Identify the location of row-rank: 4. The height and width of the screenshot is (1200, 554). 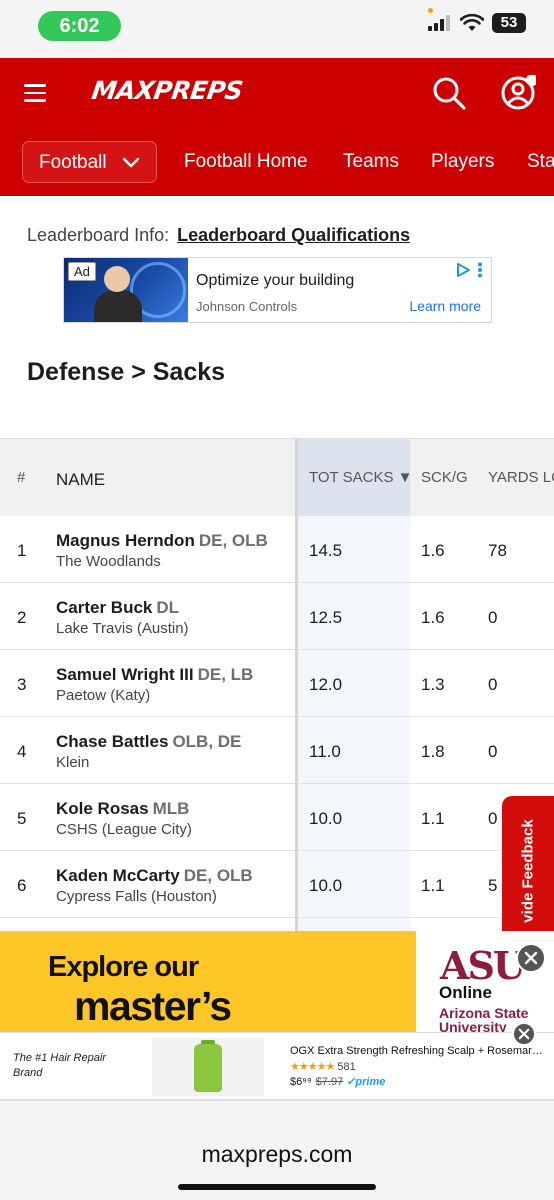
(22, 751).